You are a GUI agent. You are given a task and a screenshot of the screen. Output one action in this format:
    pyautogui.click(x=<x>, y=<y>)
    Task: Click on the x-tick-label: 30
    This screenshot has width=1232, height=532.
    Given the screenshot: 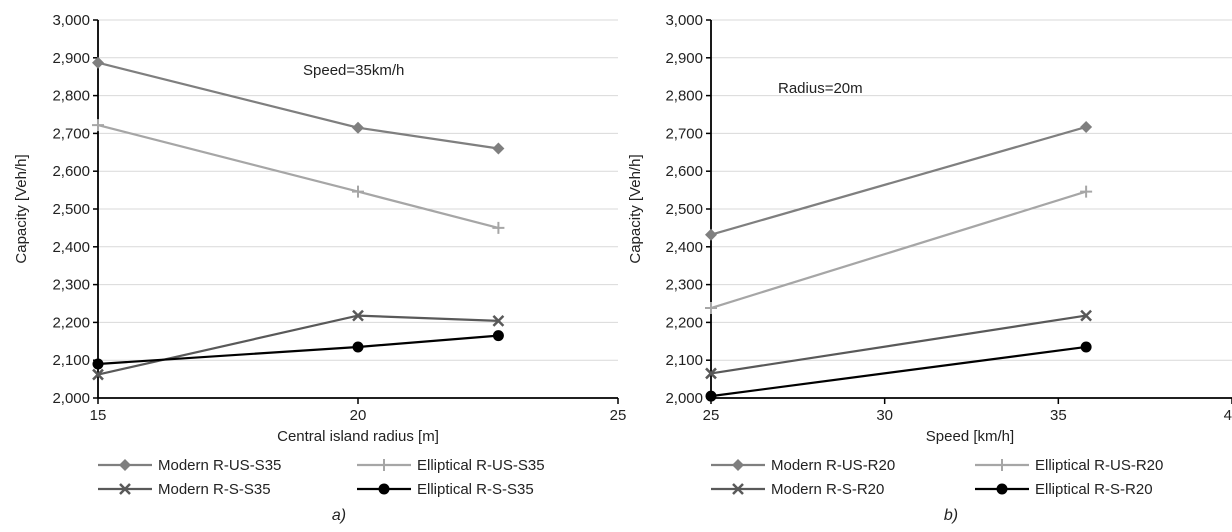 What is the action you would take?
    pyautogui.click(x=884, y=415)
    